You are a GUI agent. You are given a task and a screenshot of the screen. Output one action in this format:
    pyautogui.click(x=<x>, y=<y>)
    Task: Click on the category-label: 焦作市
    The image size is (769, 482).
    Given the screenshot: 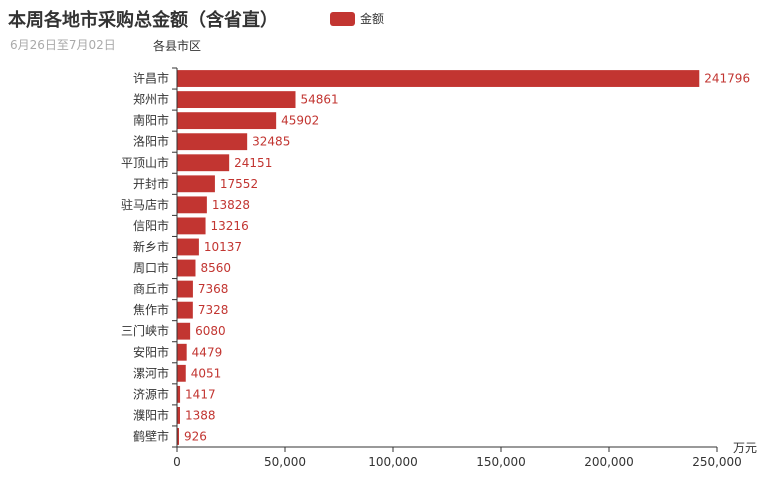 What is the action you would take?
    pyautogui.click(x=151, y=309)
    